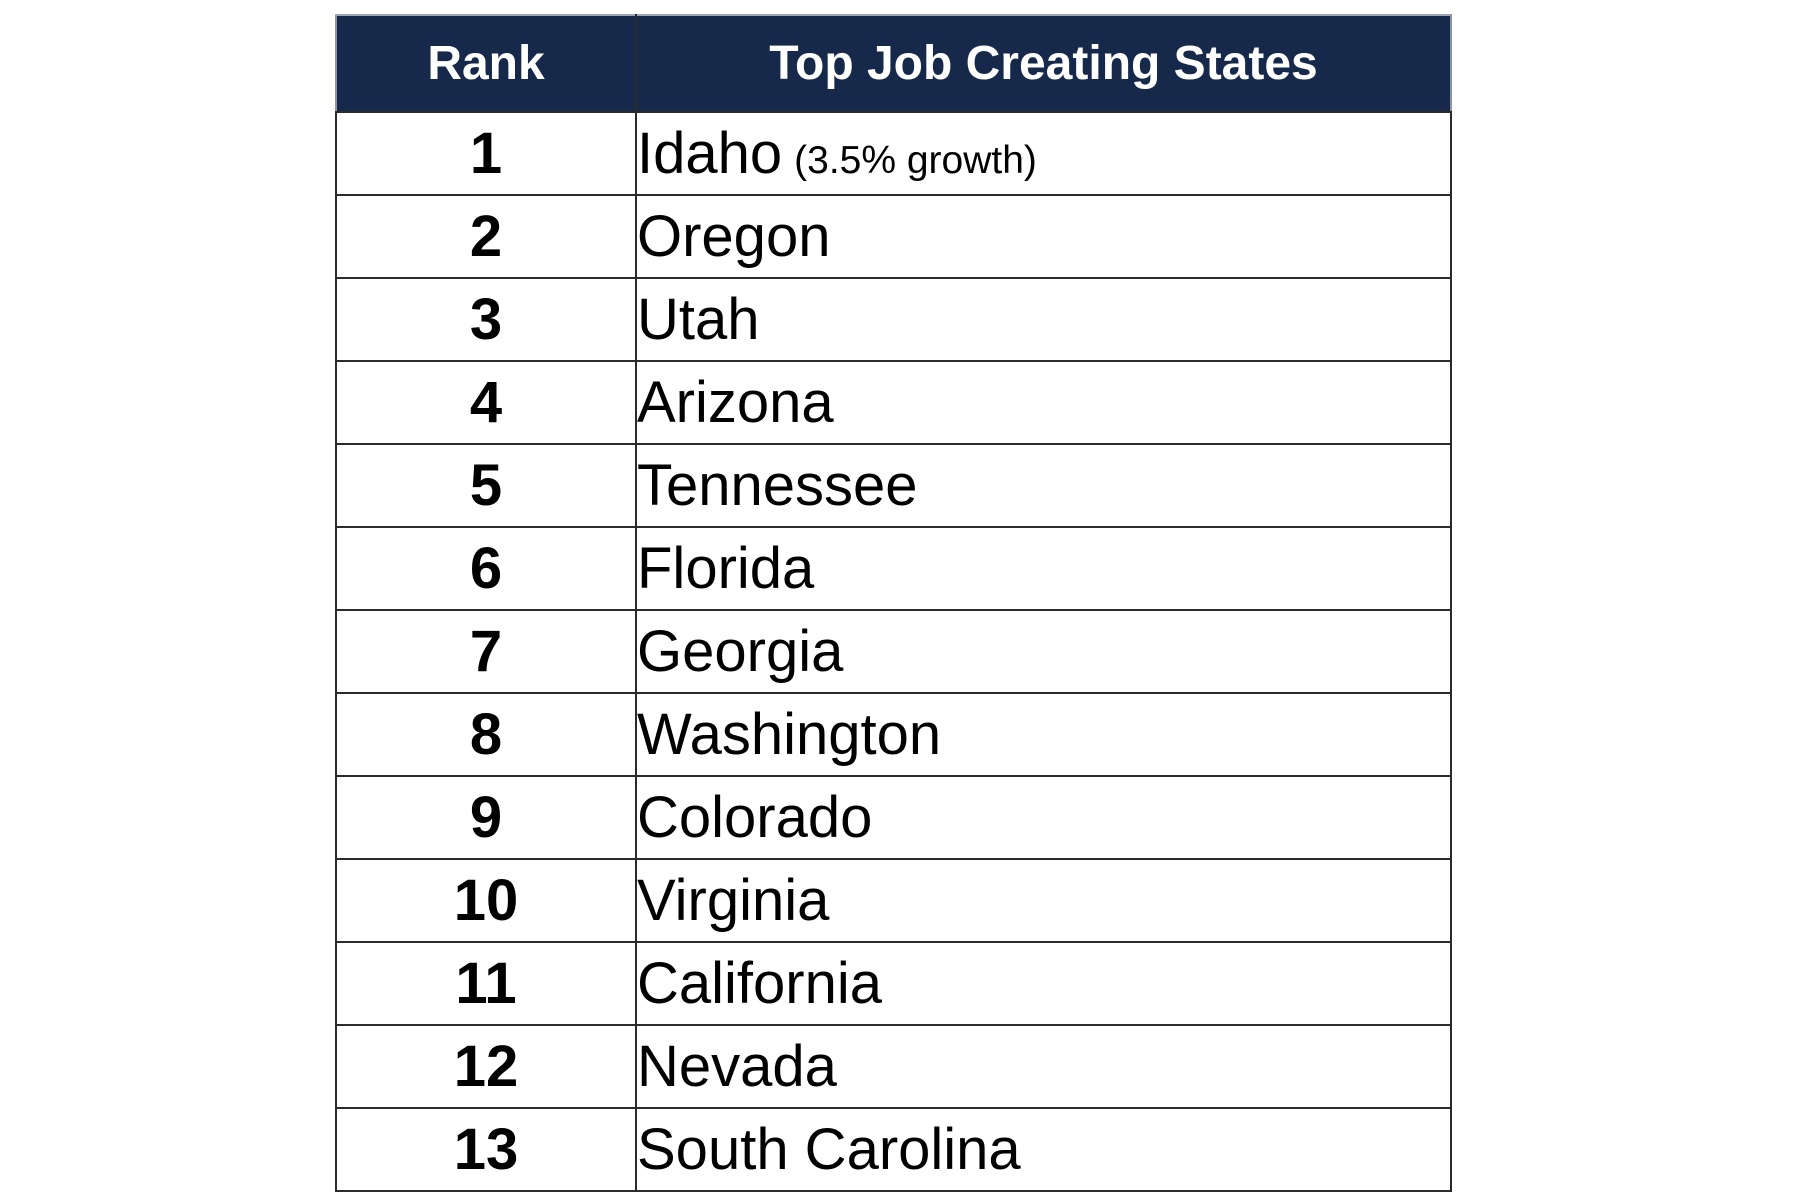 The width and height of the screenshot is (1800, 1200). I want to click on state-cell: California, so click(1043, 983).